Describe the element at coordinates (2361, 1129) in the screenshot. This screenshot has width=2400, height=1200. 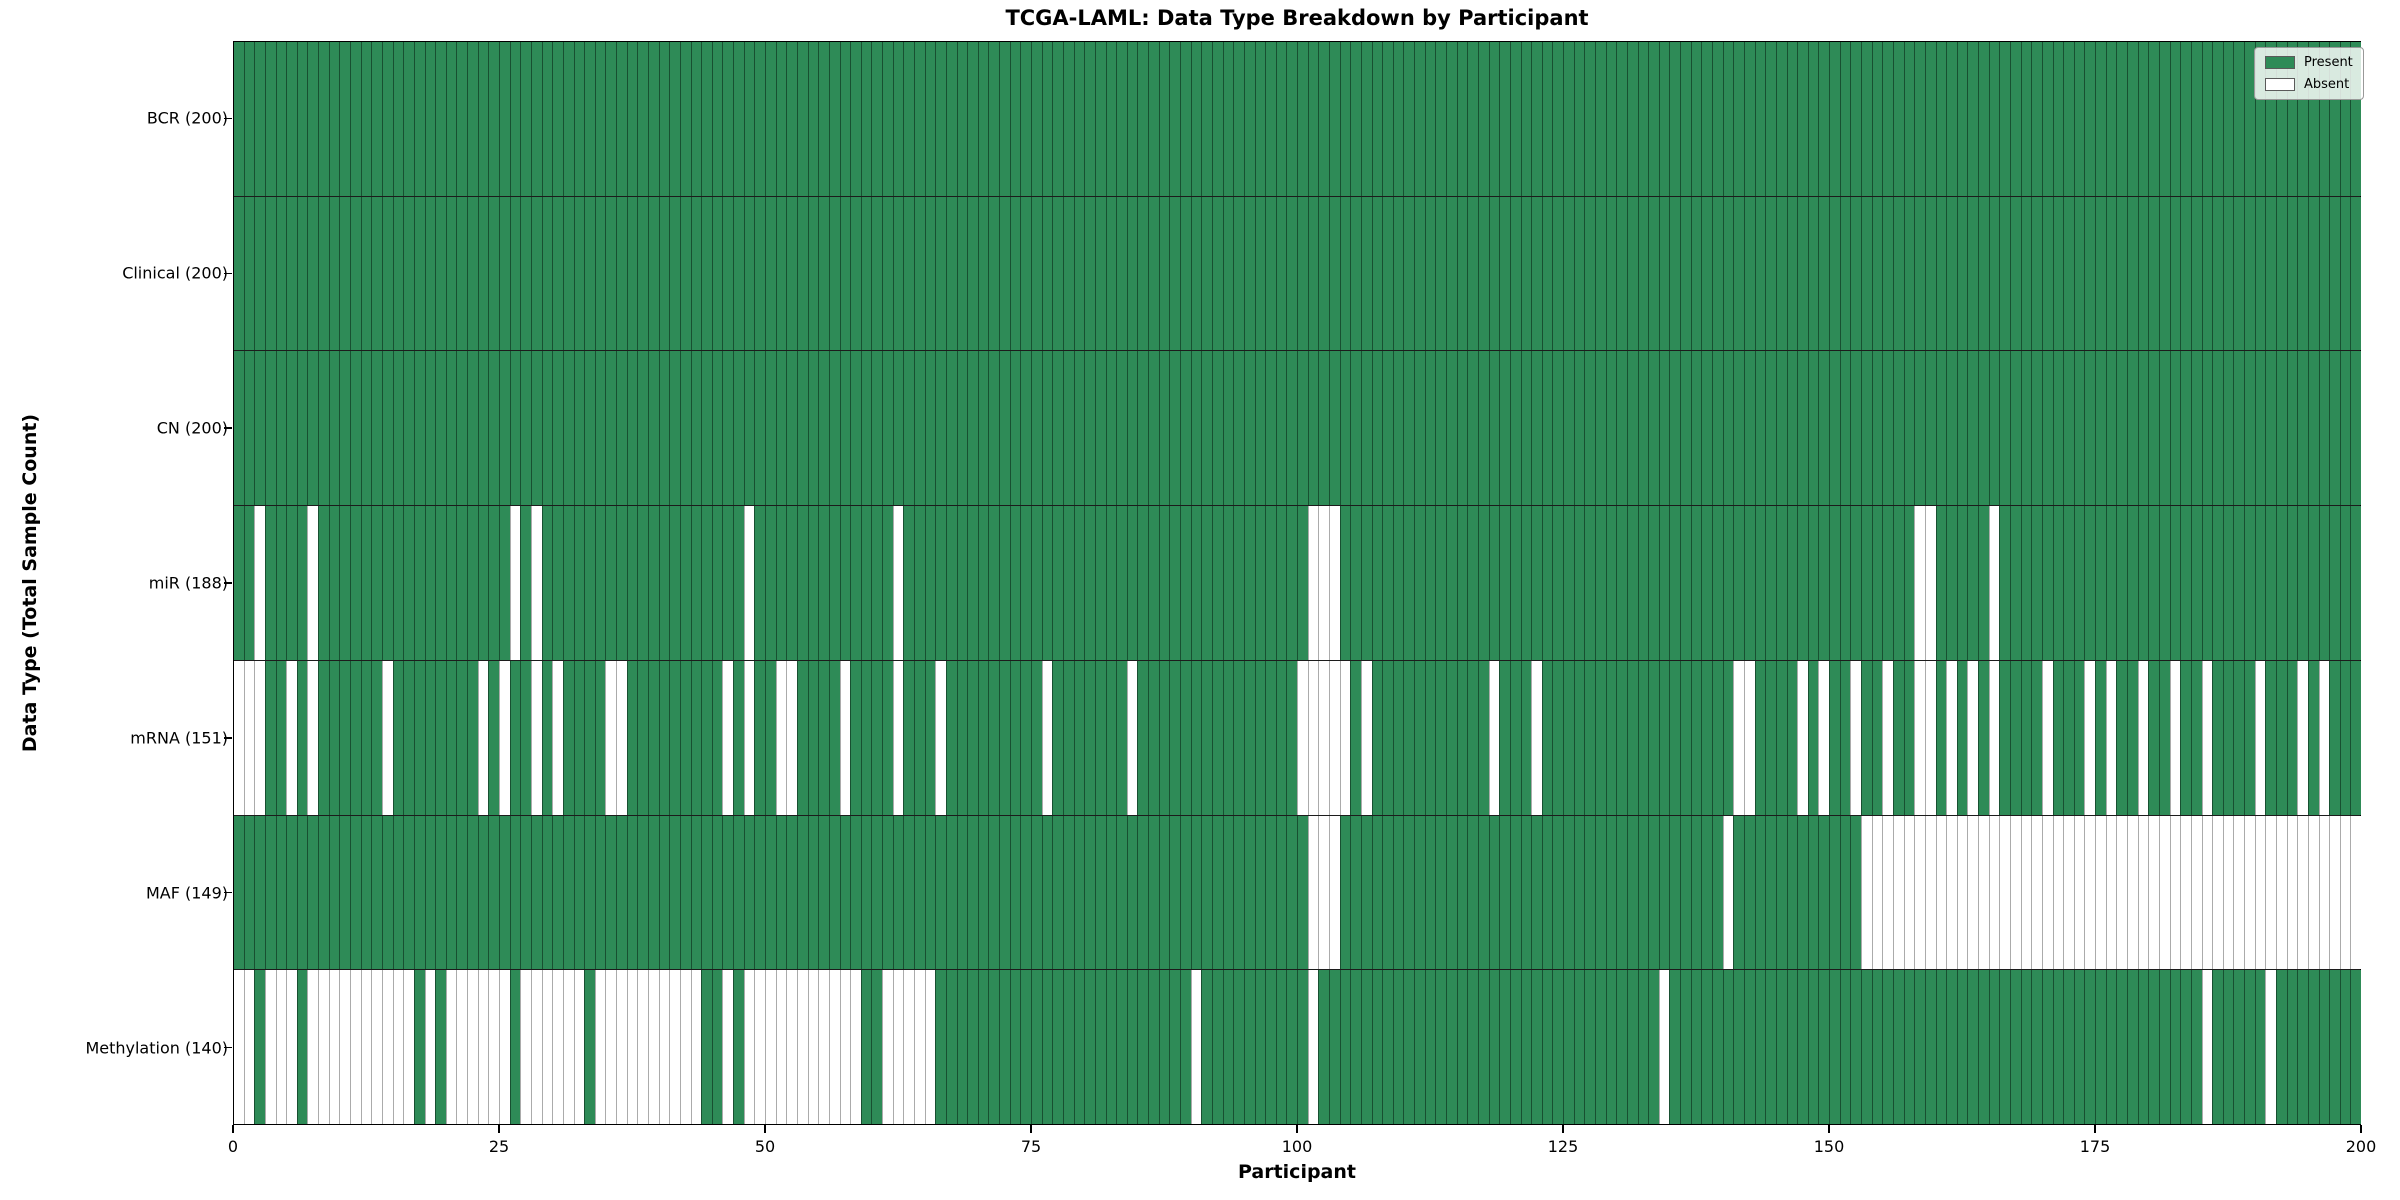
I see `x-tick-mark` at that location.